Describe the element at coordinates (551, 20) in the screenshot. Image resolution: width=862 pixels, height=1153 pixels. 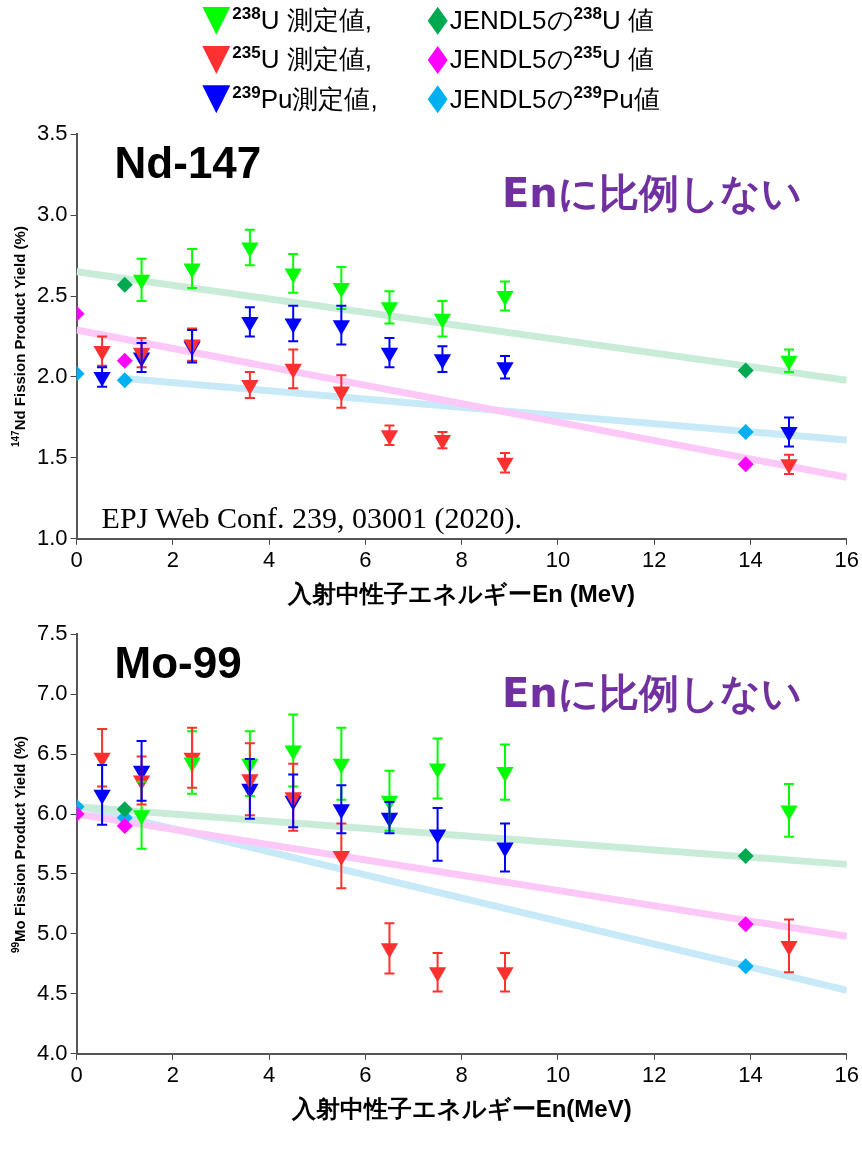
I see `legend-label: JENDL5の$^{238}$U 値` at that location.